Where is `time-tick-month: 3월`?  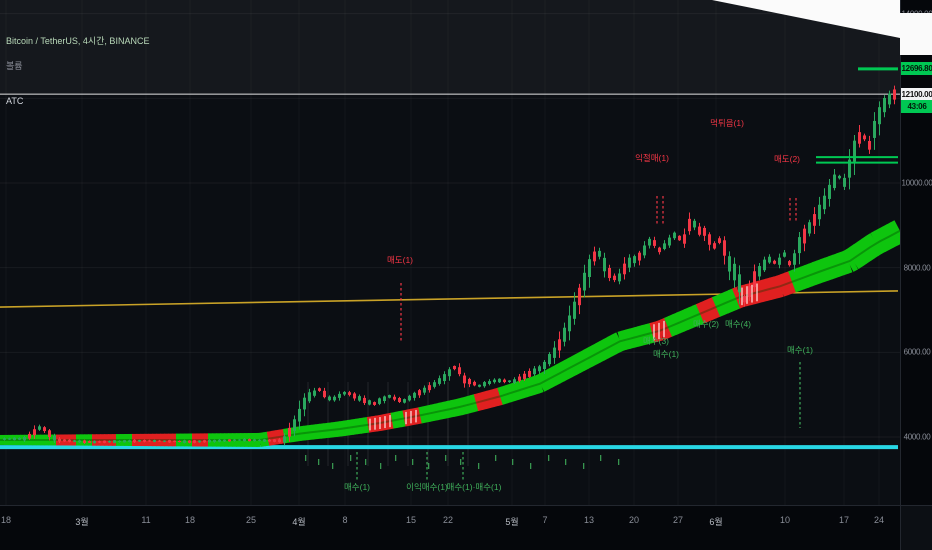 time-tick-month: 3월 is located at coordinates (82, 522).